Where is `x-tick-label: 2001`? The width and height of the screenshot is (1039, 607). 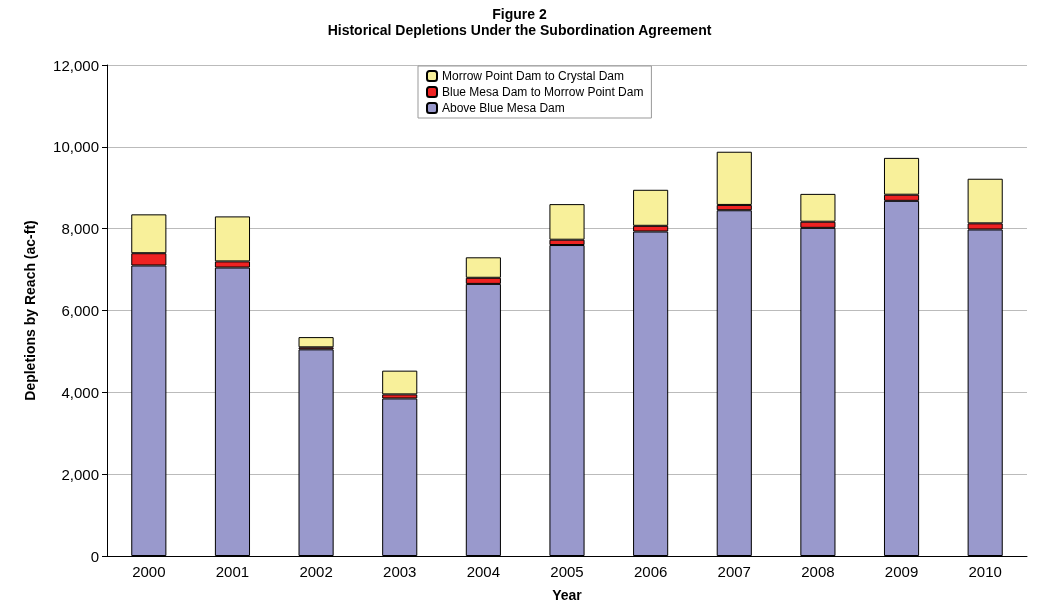
x-tick-label: 2001 is located at coordinates (232, 571).